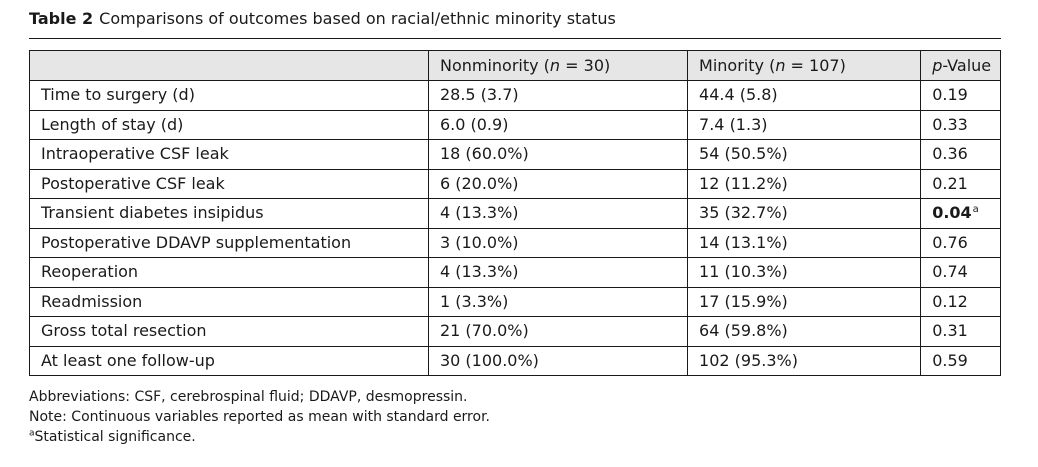 The image size is (1038, 467). Describe the element at coordinates (558, 331) in the screenshot. I see `cell-nonminority: 21 (70.0%)` at that location.